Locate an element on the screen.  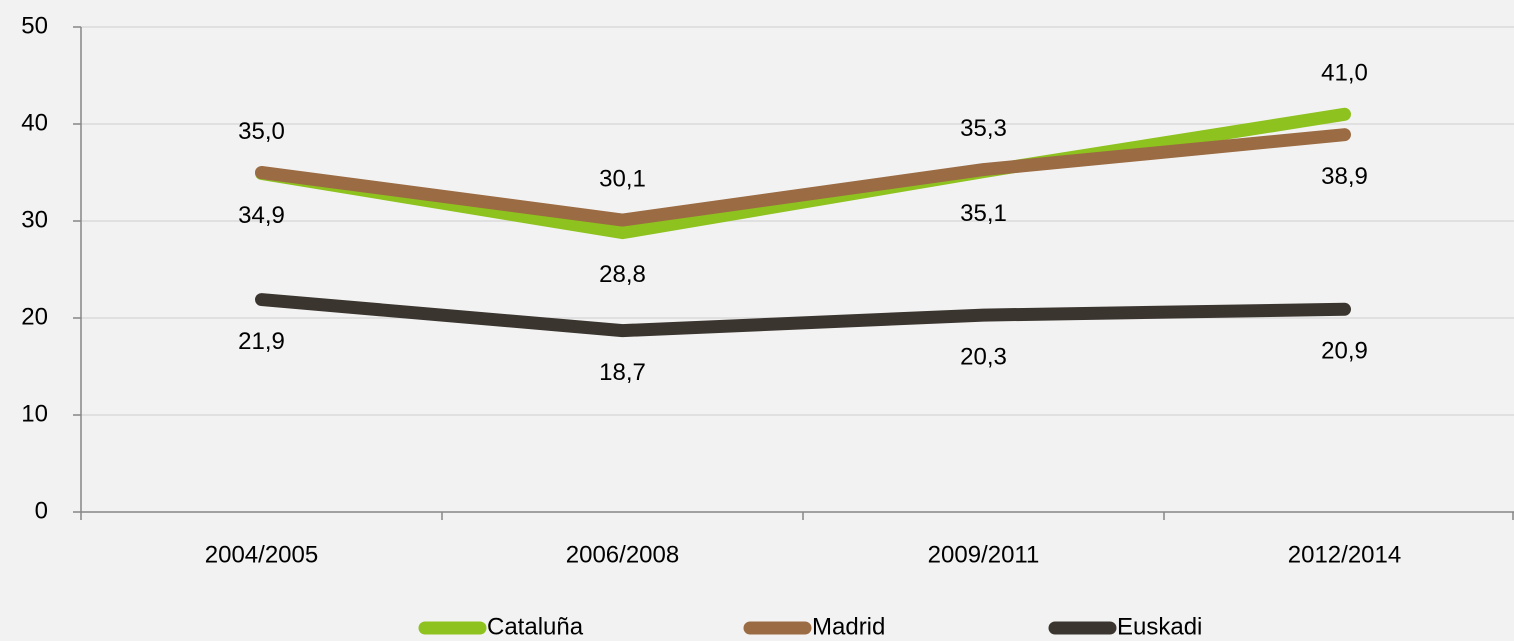
data-label: 30,1 is located at coordinates (622, 178).